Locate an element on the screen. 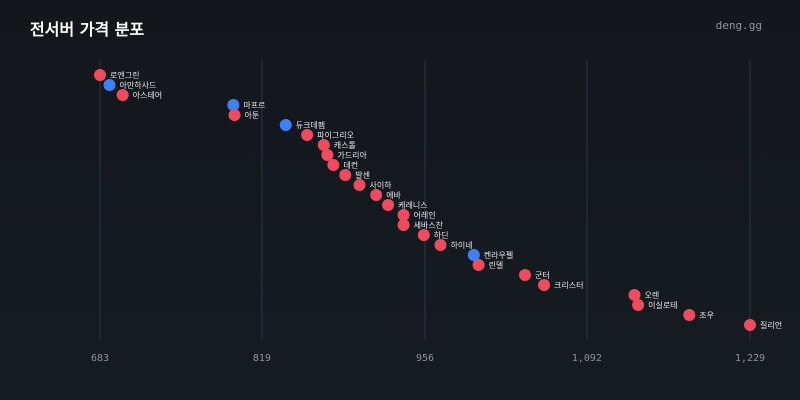  chart-title: 전서버 가격 분포 is located at coordinates (87, 29).